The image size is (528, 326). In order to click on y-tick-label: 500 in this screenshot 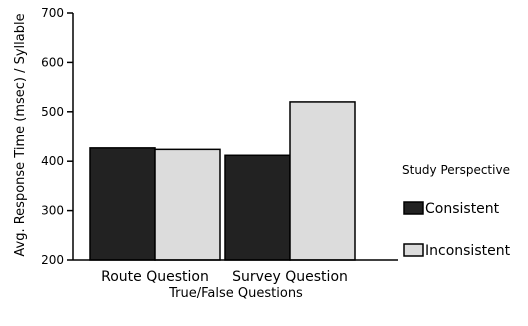, I will do `click(52, 112)`.